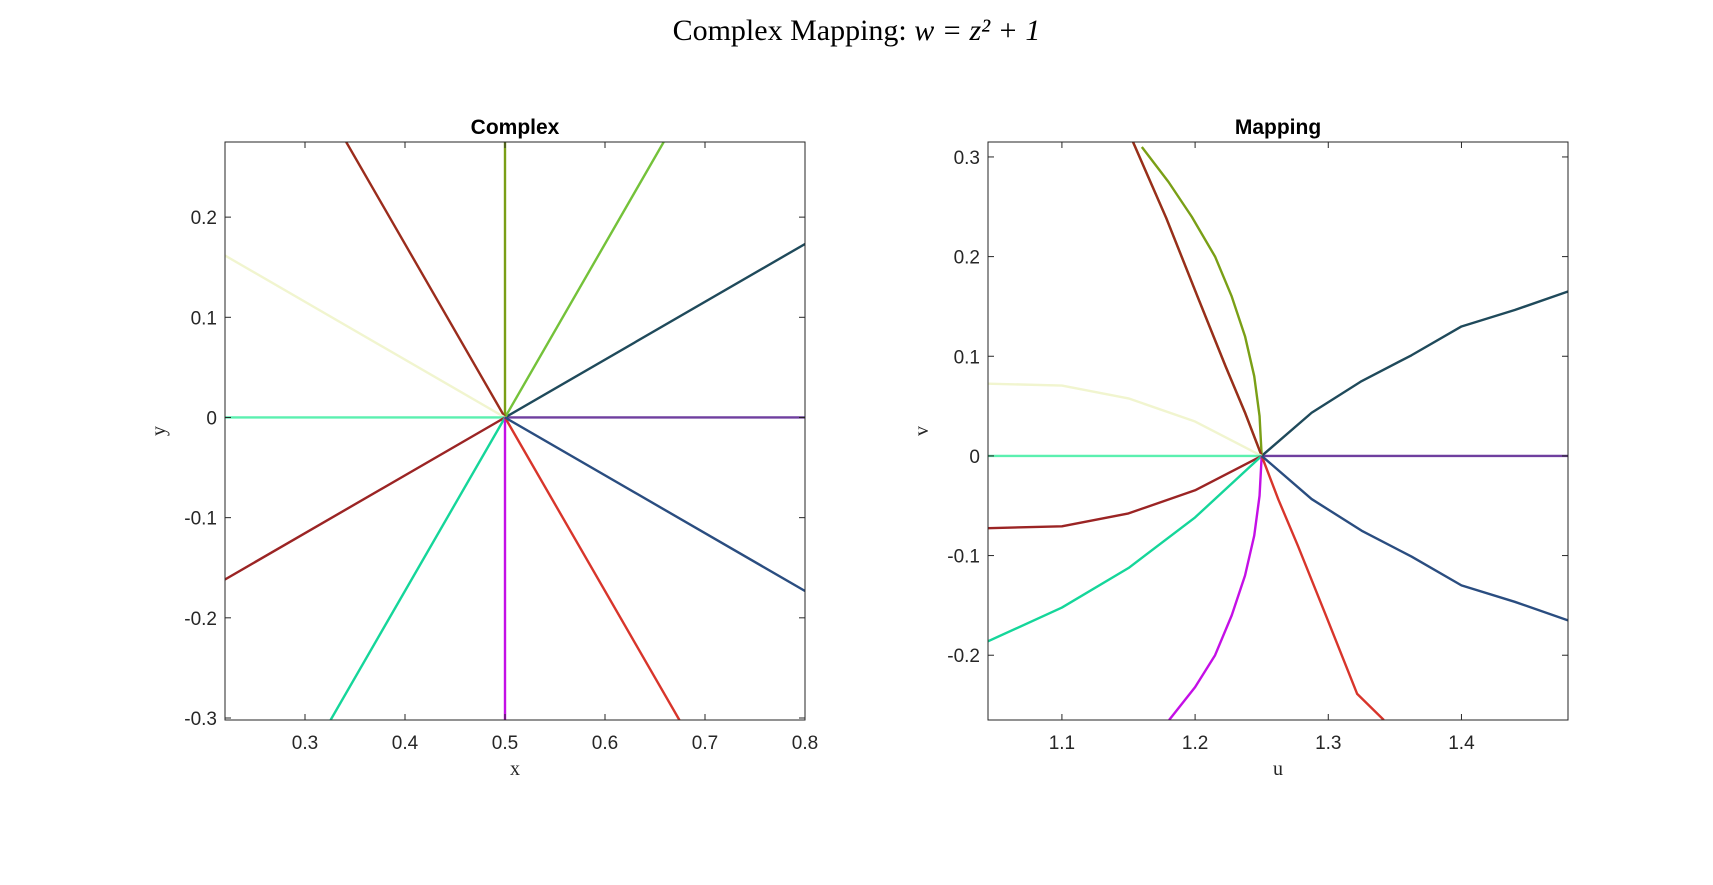 The image size is (1713, 885). What do you see at coordinates (200, 719) in the screenshot?
I see `y-tick-label: -0.3` at bounding box center [200, 719].